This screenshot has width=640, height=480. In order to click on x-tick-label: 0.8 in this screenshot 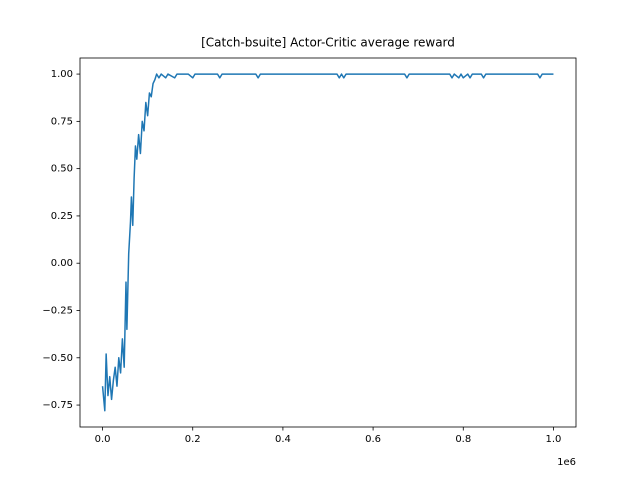, I will do `click(463, 439)`.